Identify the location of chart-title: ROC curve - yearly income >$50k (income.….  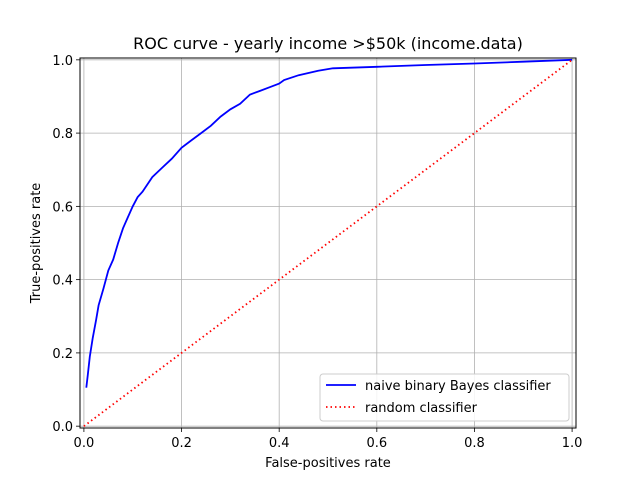
(328, 43).